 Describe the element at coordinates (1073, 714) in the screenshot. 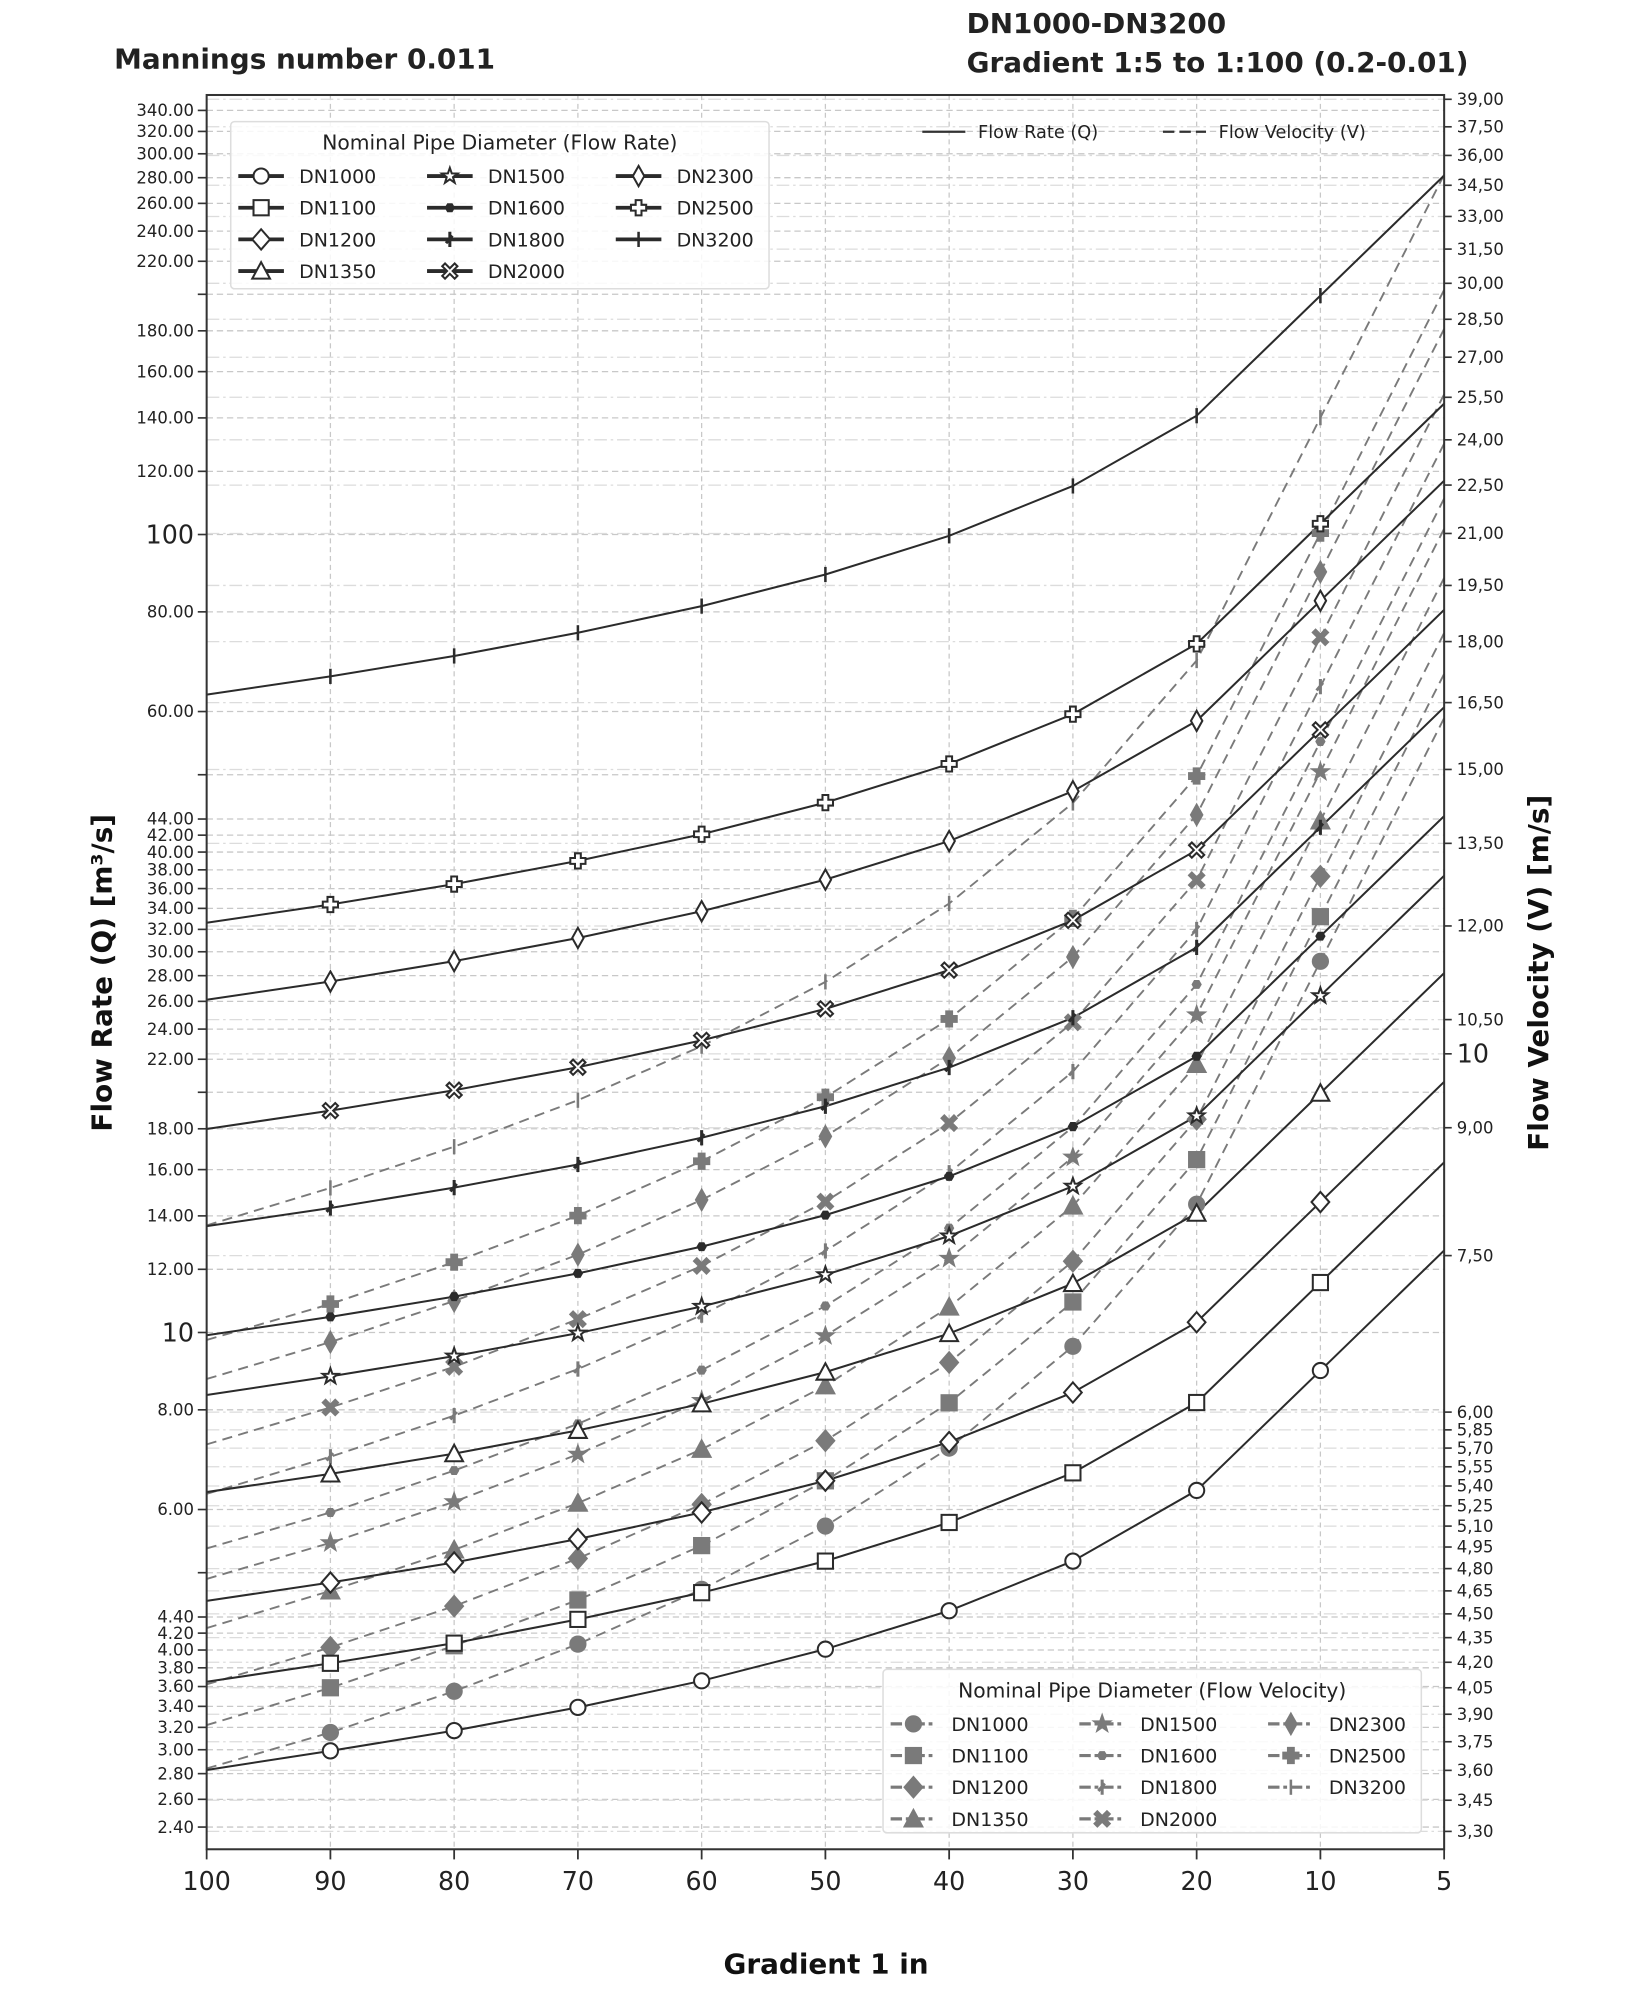

I see `flow-rate-point-dn2500-shape` at that location.